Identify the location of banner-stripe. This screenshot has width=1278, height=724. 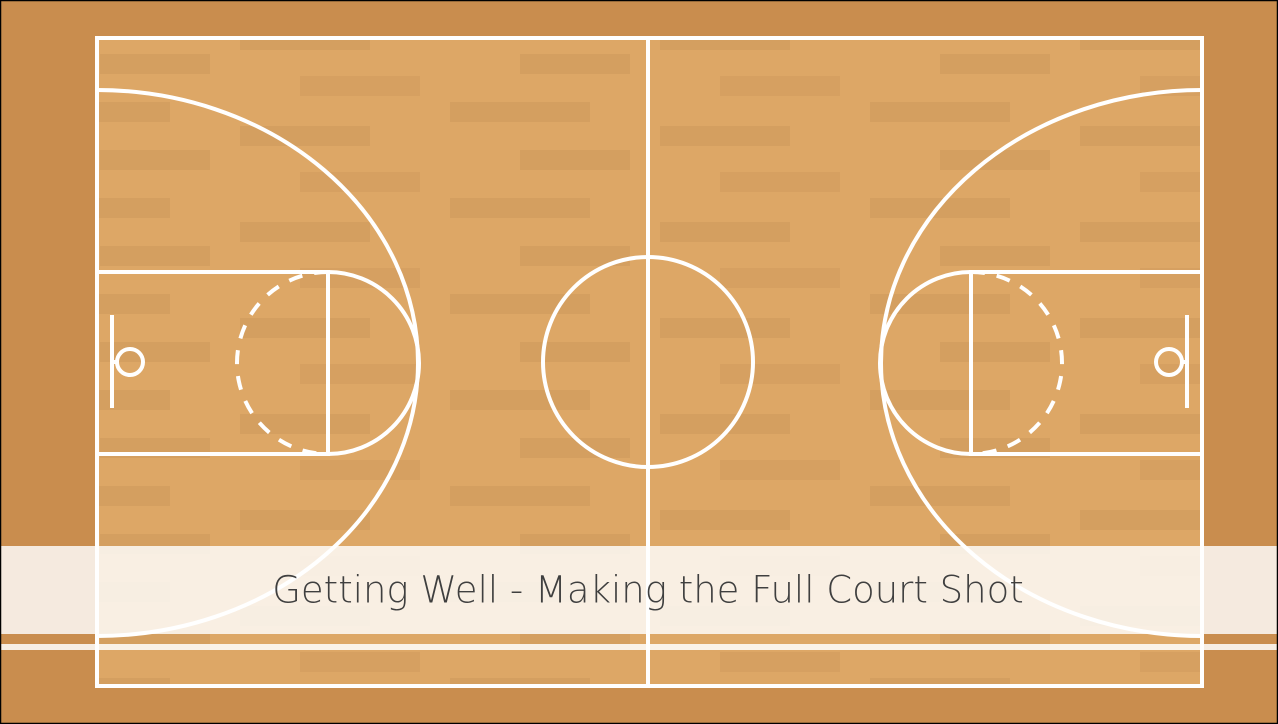
(639, 647).